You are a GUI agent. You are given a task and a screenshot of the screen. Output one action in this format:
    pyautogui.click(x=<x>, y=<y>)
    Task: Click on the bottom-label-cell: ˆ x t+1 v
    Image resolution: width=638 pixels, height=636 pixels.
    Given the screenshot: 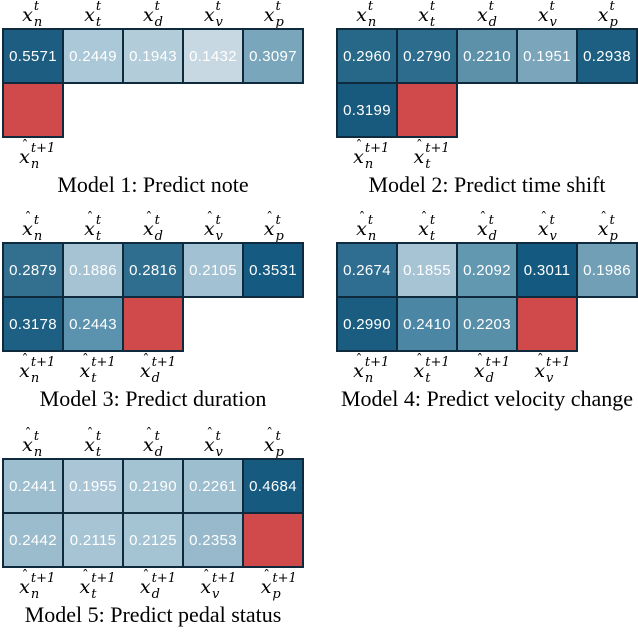 What is the action you would take?
    pyautogui.click(x=218, y=587)
    